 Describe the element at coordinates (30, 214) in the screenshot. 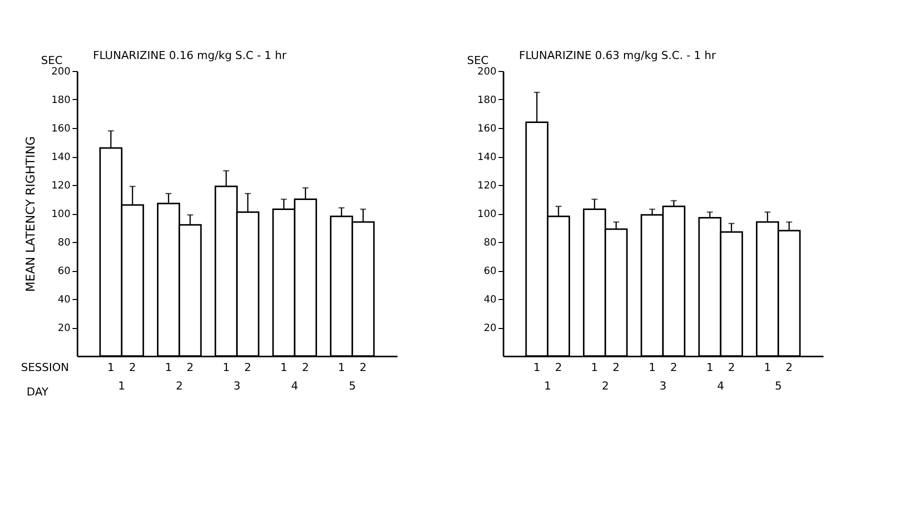

I see `y-axis-title: MEAN LATENCY RIGHTING` at that location.